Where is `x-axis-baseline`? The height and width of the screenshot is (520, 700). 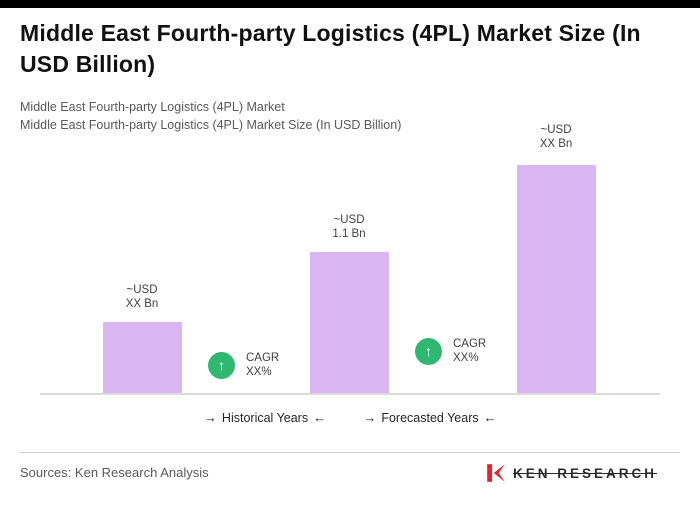 x-axis-baseline is located at coordinates (350, 394).